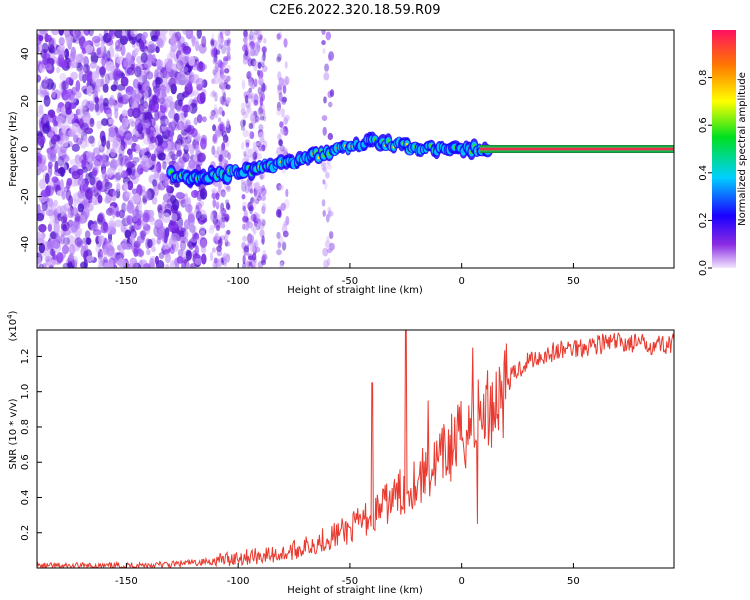  Describe the element at coordinates (347, 275) in the screenshot. I see `top-x-ticks: -150 -100 -50 0 50` at that location.